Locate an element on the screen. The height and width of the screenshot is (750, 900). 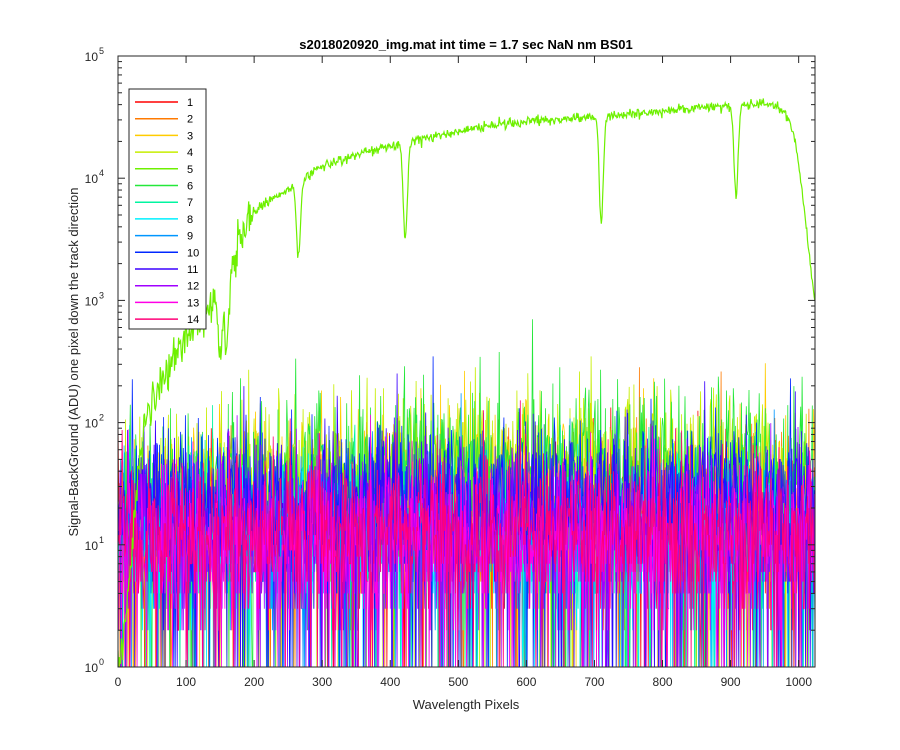
legend-label-9: 9 is located at coordinates (190, 237).